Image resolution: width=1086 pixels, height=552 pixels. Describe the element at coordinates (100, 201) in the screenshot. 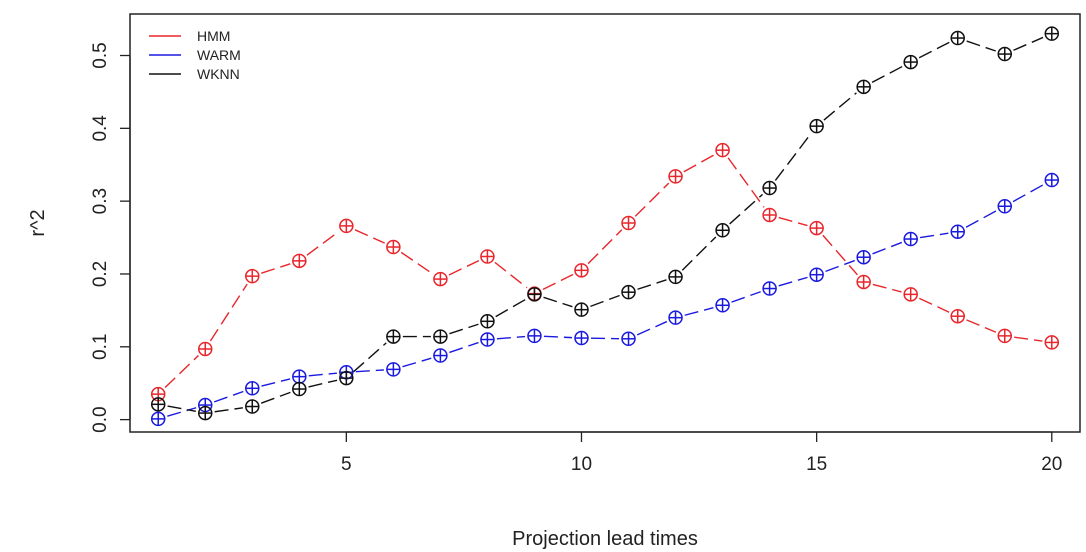

I see `y-tick-label: 0.3` at that location.